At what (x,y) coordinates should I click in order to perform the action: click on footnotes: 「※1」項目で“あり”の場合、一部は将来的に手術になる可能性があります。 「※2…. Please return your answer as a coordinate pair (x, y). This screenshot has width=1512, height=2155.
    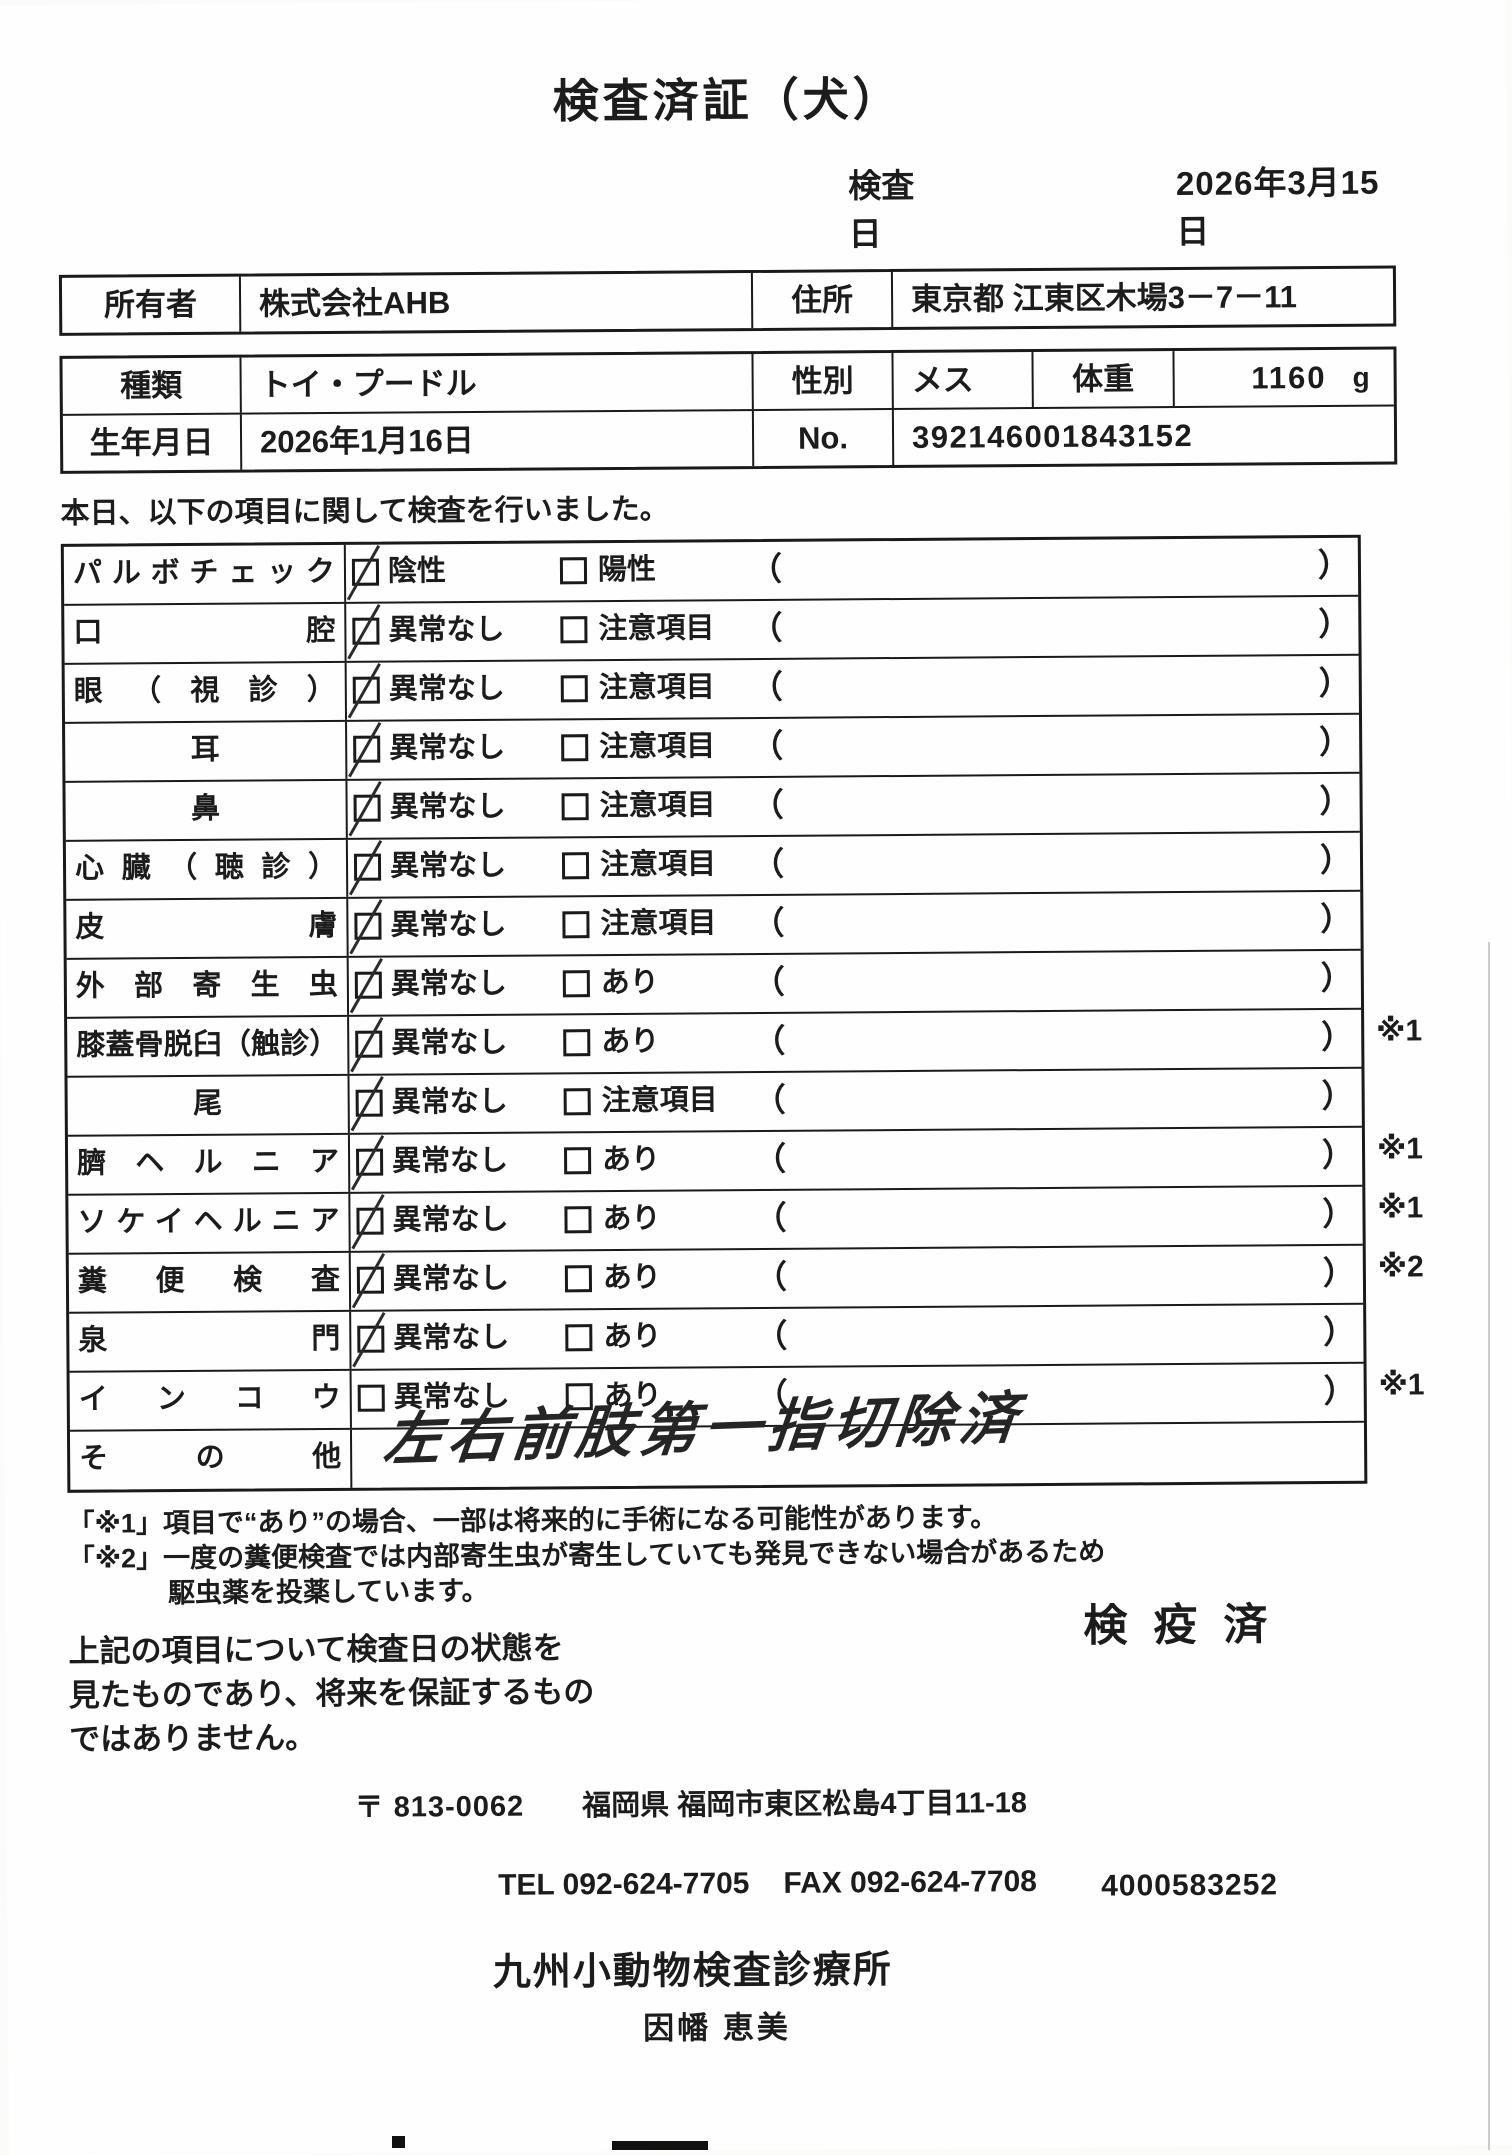
    Looking at the image, I should click on (789, 1554).